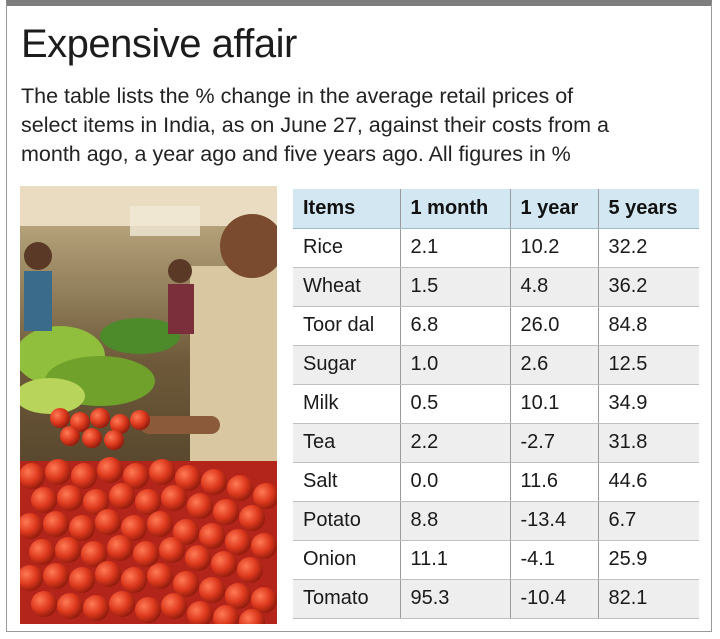 The image size is (720, 639). What do you see at coordinates (454, 326) in the screenshot?
I see `change-1-month: 6.8` at bounding box center [454, 326].